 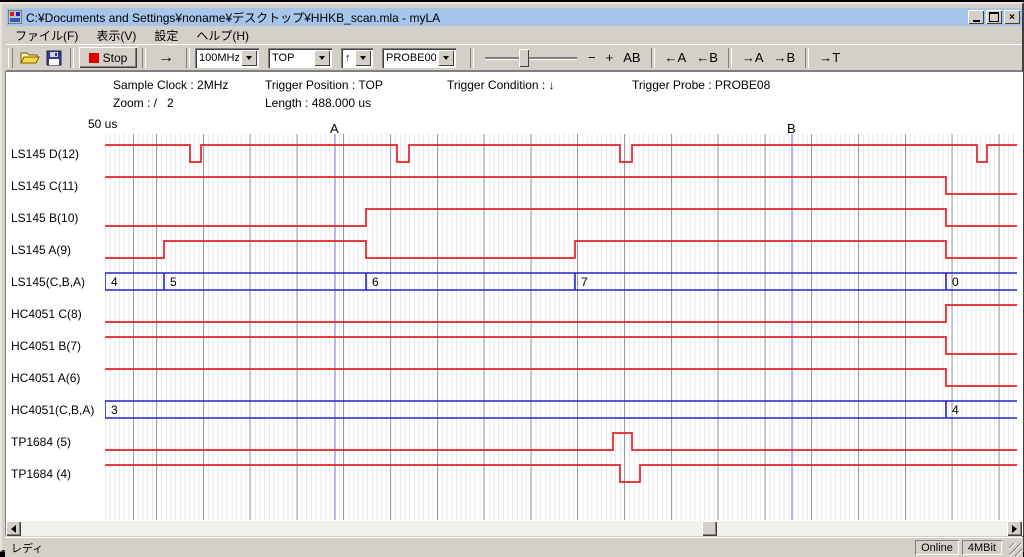 I want to click on marker-A-line, so click(x=335, y=327).